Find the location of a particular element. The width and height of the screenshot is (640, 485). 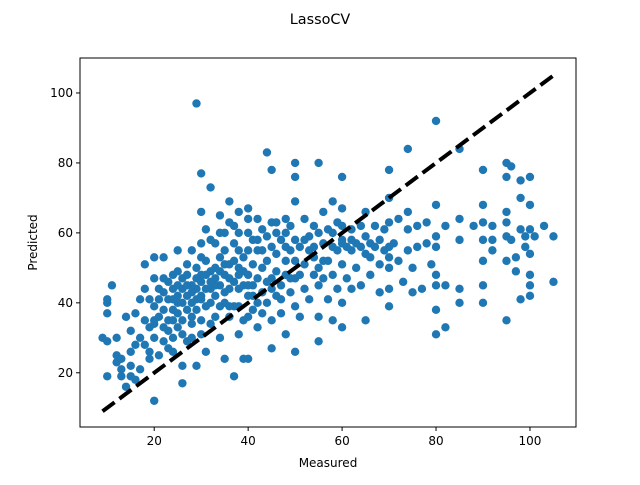

x-tick-label: 20 is located at coordinates (154, 441).